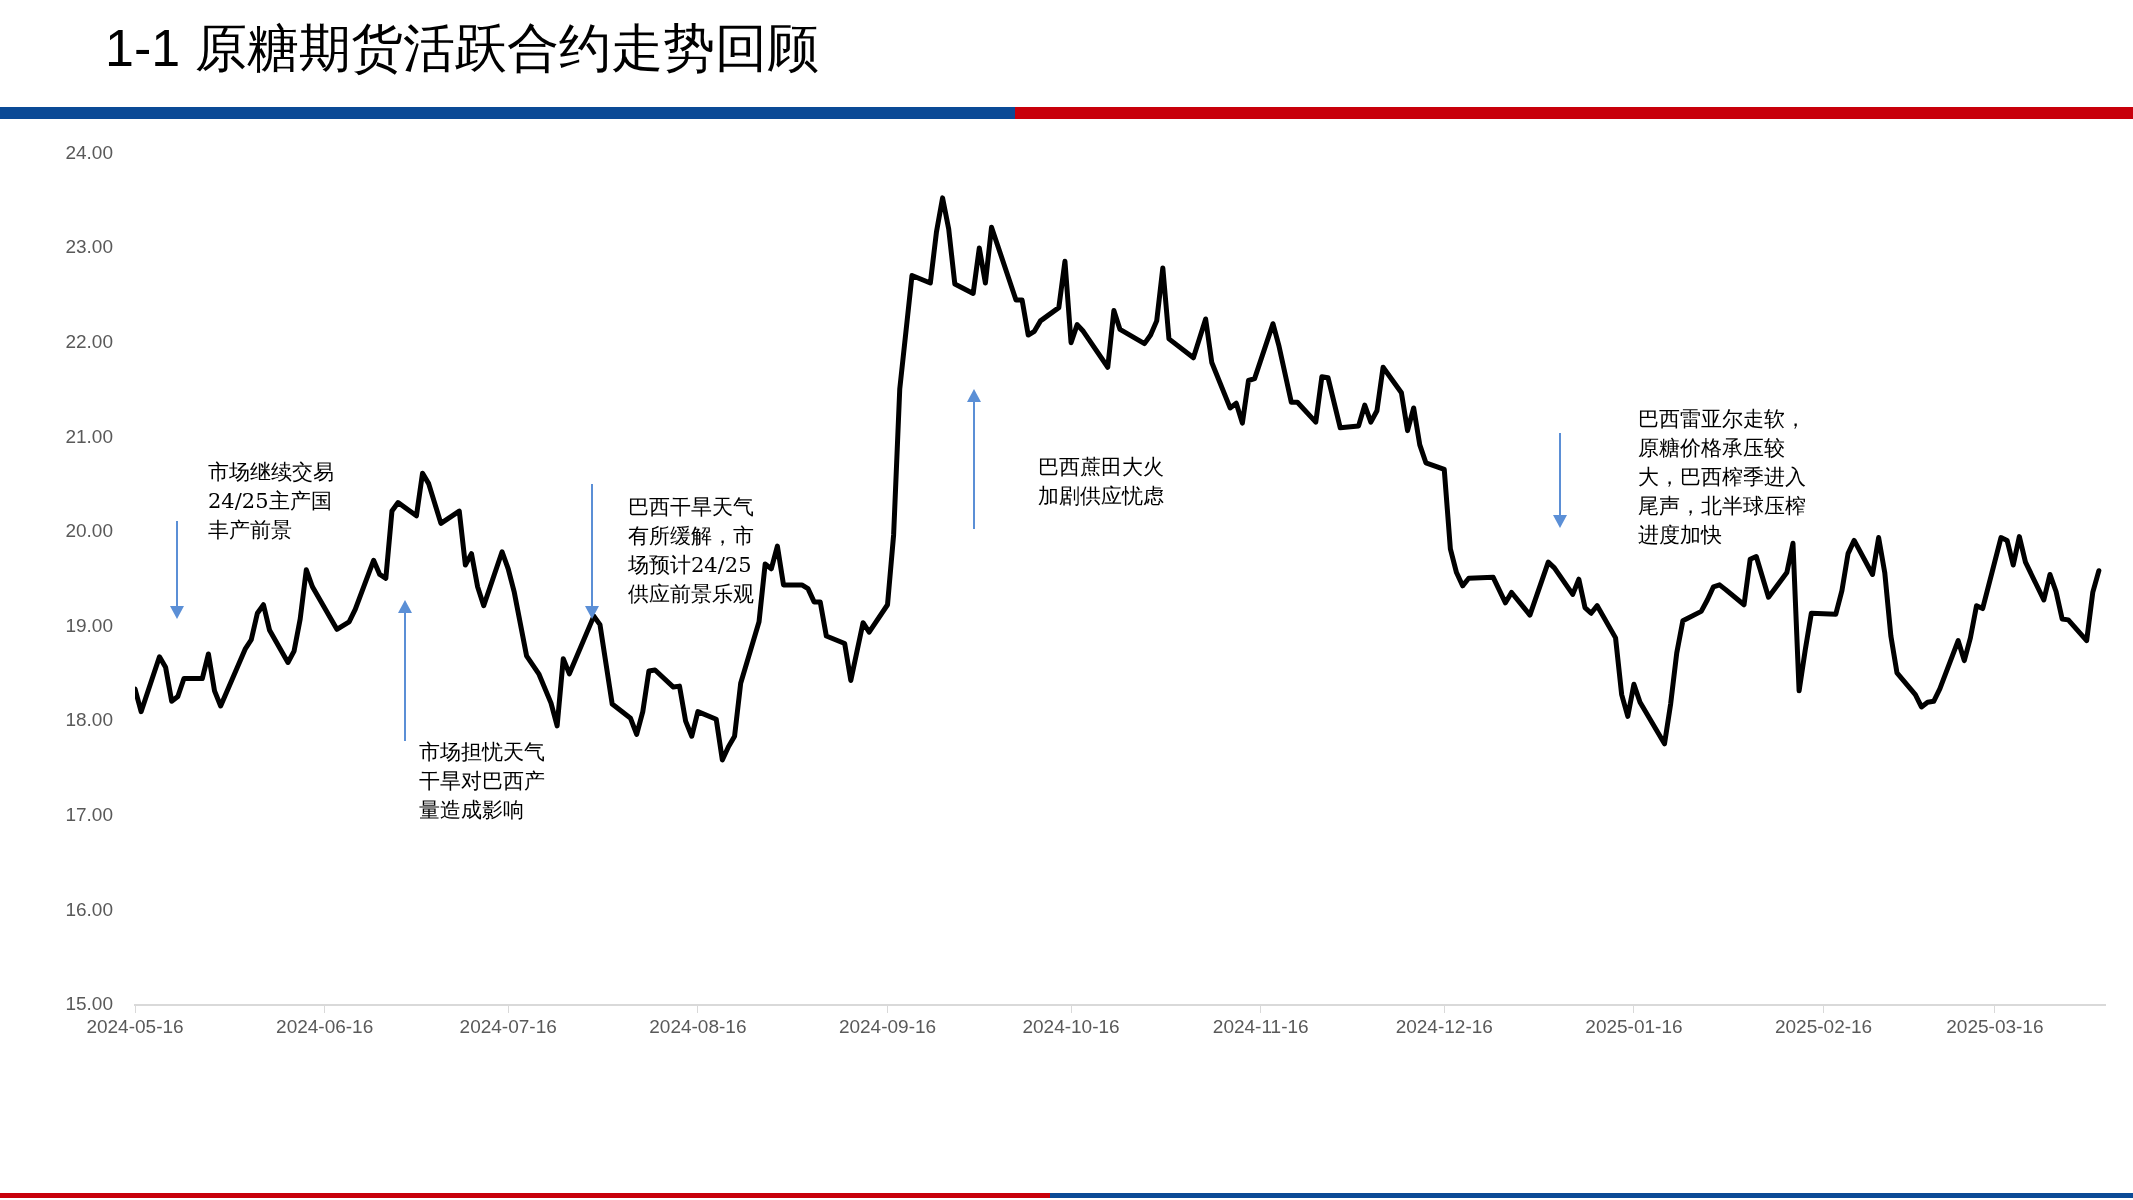  What do you see at coordinates (698, 1026) in the screenshot?
I see `x-tick-label: 2024-08-16` at bounding box center [698, 1026].